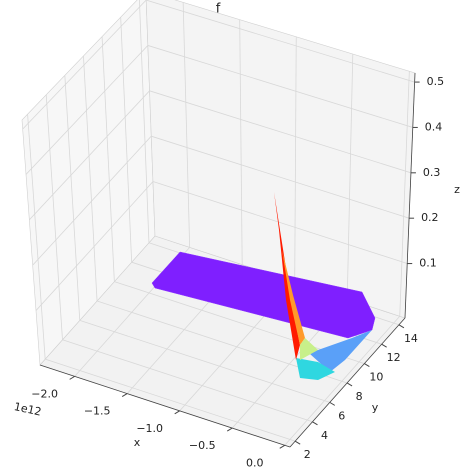  I want to click on y-tick-label: 6, so click(341, 415).